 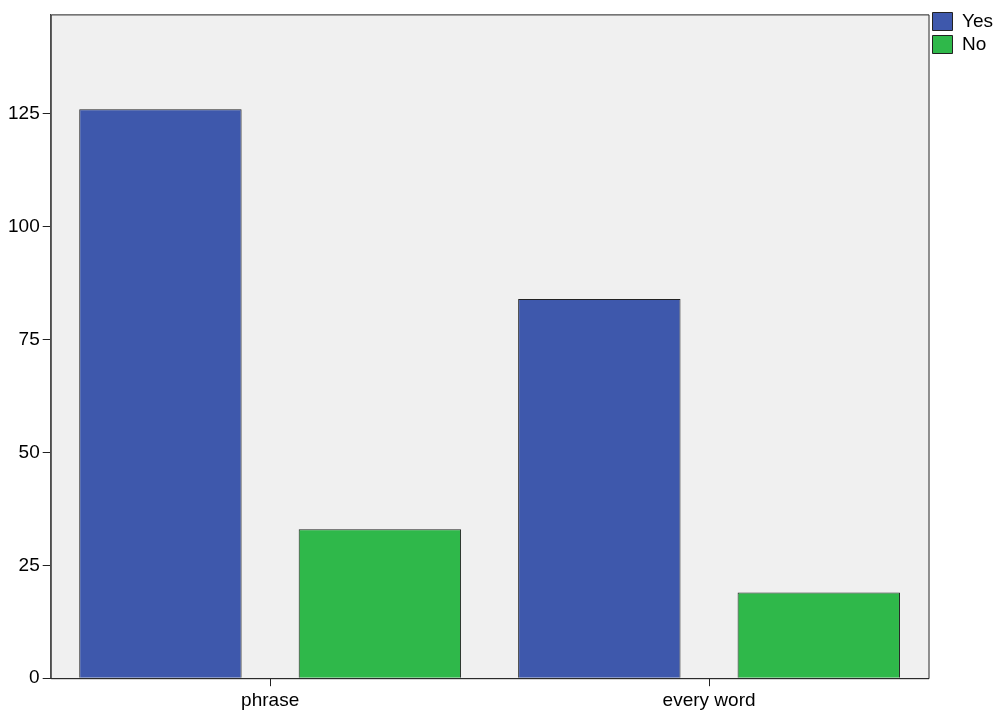 What do you see at coordinates (29, 564) in the screenshot?
I see `y-tick-label: 25` at bounding box center [29, 564].